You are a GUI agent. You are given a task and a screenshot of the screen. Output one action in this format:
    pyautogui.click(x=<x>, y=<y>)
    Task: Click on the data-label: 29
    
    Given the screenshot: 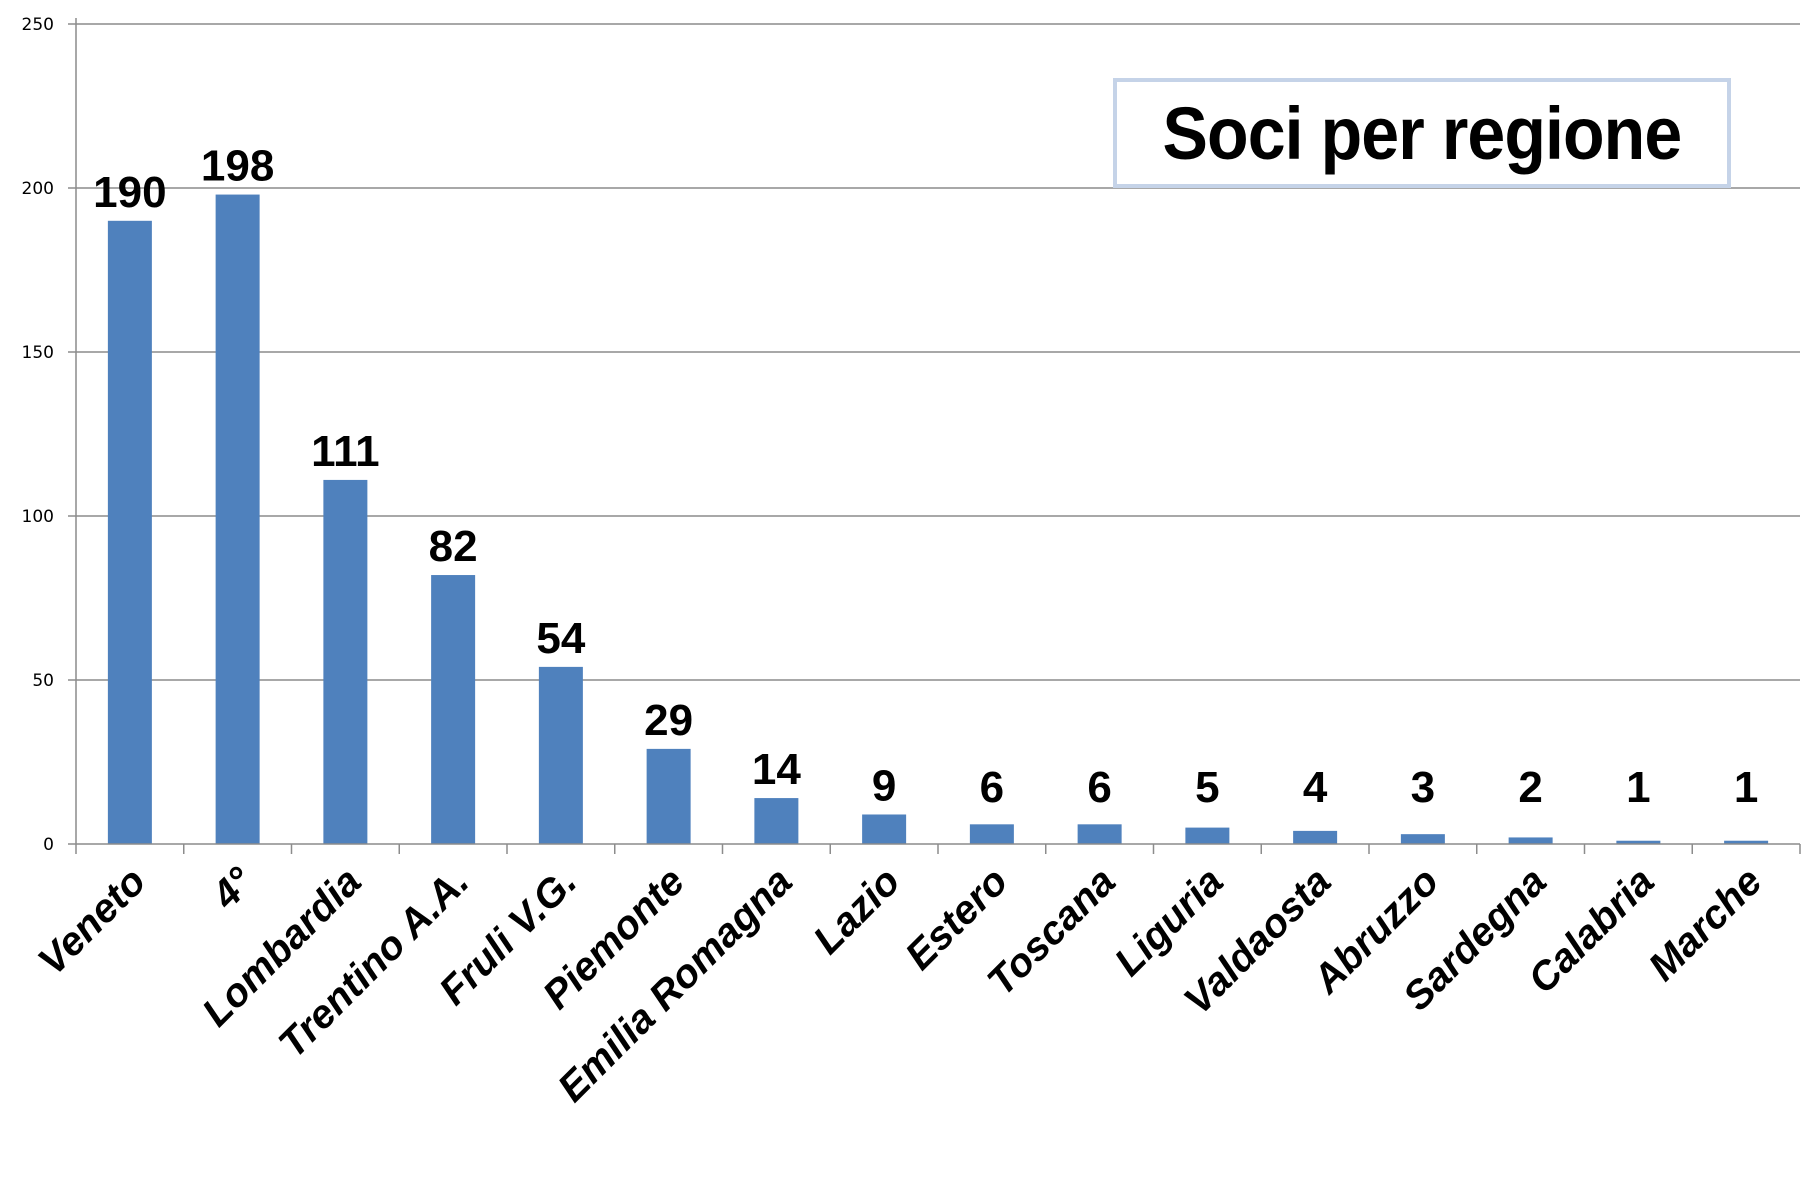 What is the action you would take?
    pyautogui.click(x=668, y=720)
    